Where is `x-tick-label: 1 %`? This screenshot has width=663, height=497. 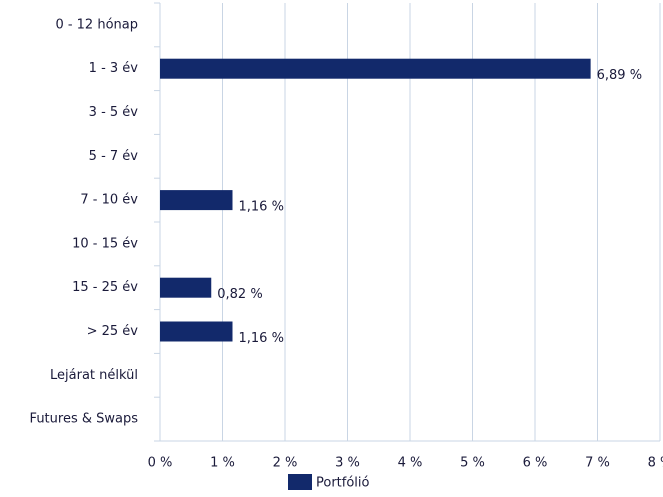 x-tick-label: 1 % is located at coordinates (222, 463).